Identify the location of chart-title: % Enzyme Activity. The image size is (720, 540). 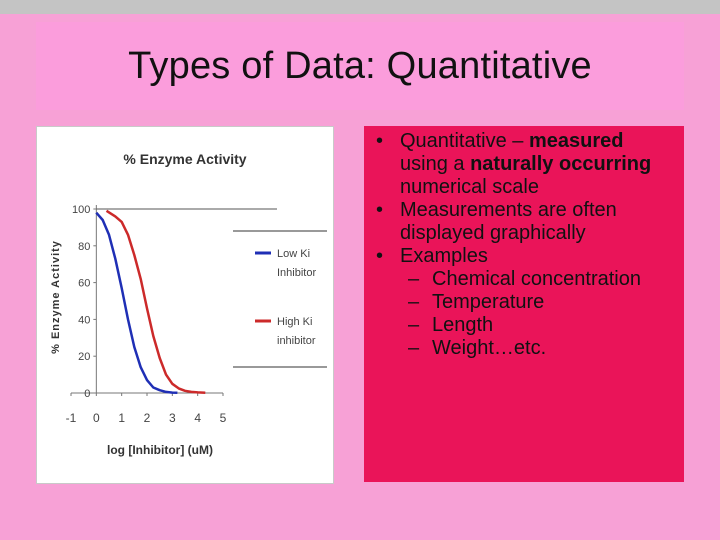
(184, 159).